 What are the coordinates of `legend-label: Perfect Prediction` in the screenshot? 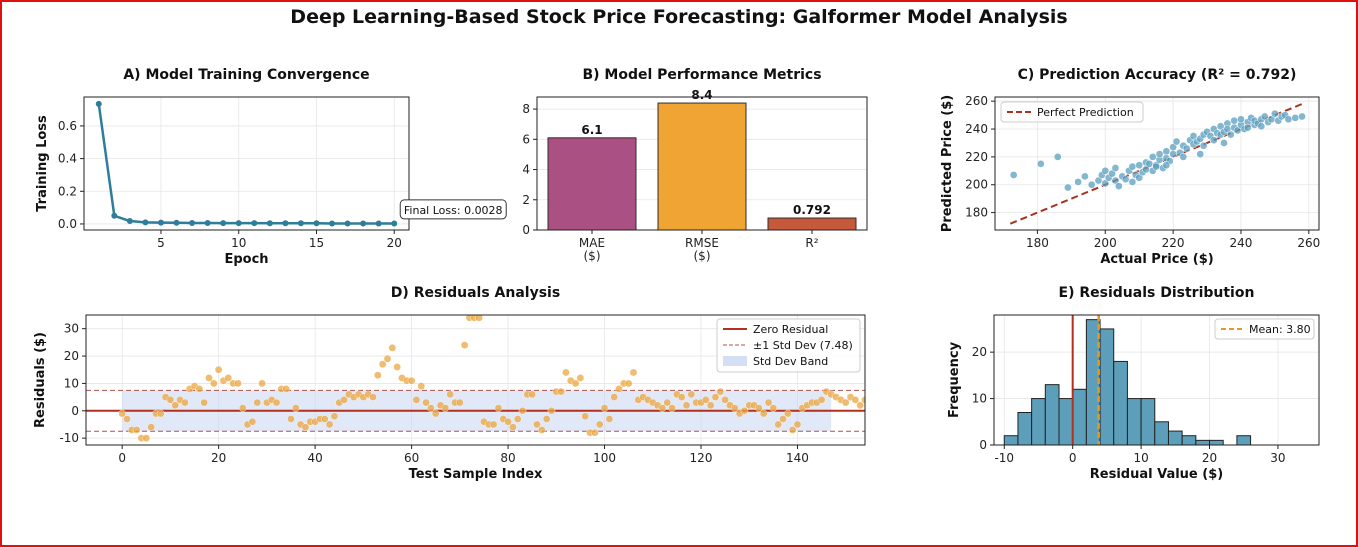 It's located at (1085, 112).